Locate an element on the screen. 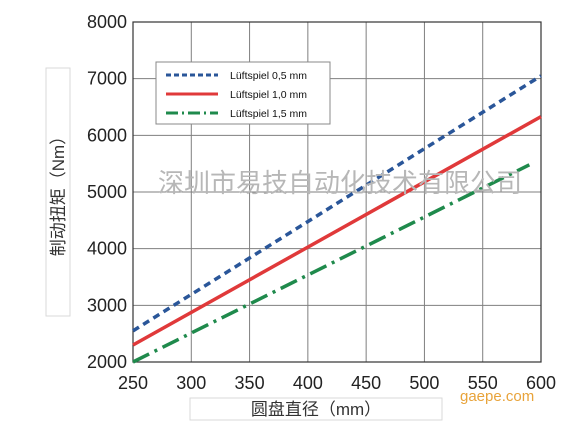  y-axis-title: 制动扭矩（Nm） is located at coordinates (58, 192).